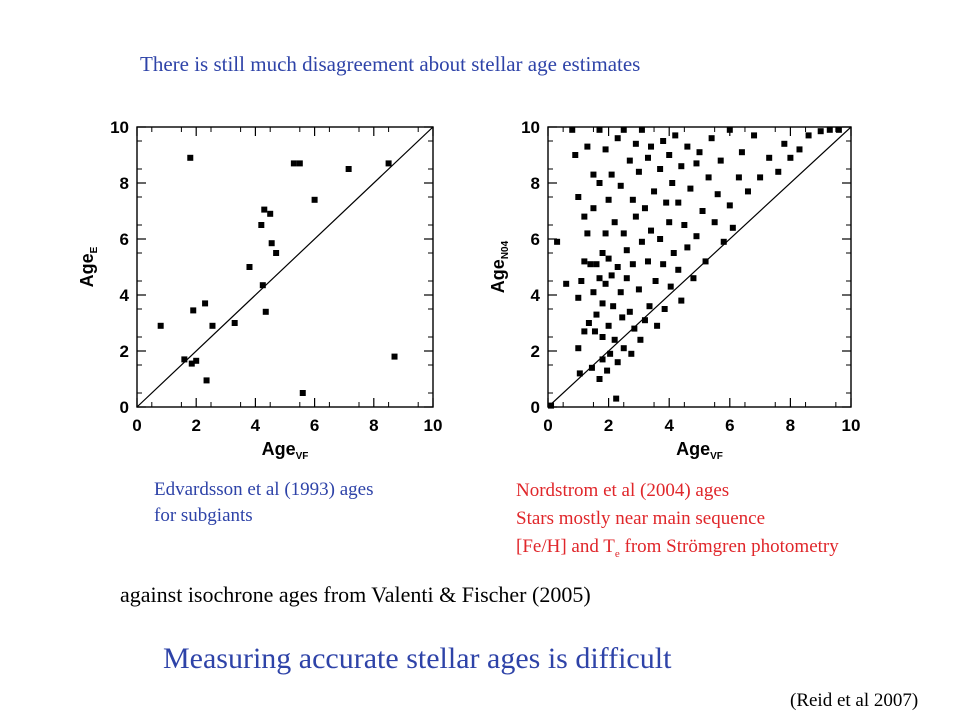 Image resolution: width=960 pixels, height=720 pixels. What do you see at coordinates (854, 700) in the screenshot?
I see `citation: (Reid et al 2007)` at bounding box center [854, 700].